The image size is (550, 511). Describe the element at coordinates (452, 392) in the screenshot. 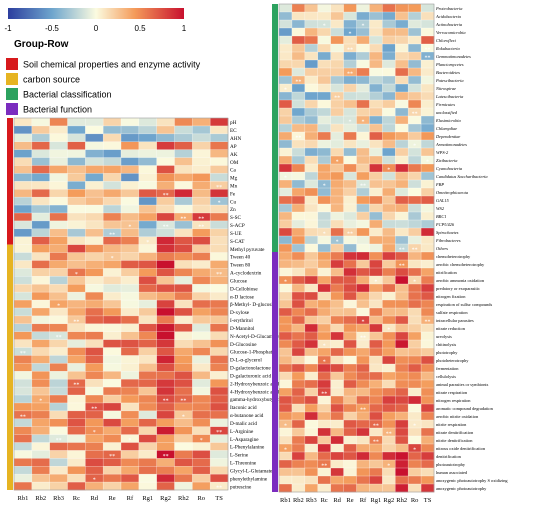

I see `row-label: nitrate respiration` at that location.